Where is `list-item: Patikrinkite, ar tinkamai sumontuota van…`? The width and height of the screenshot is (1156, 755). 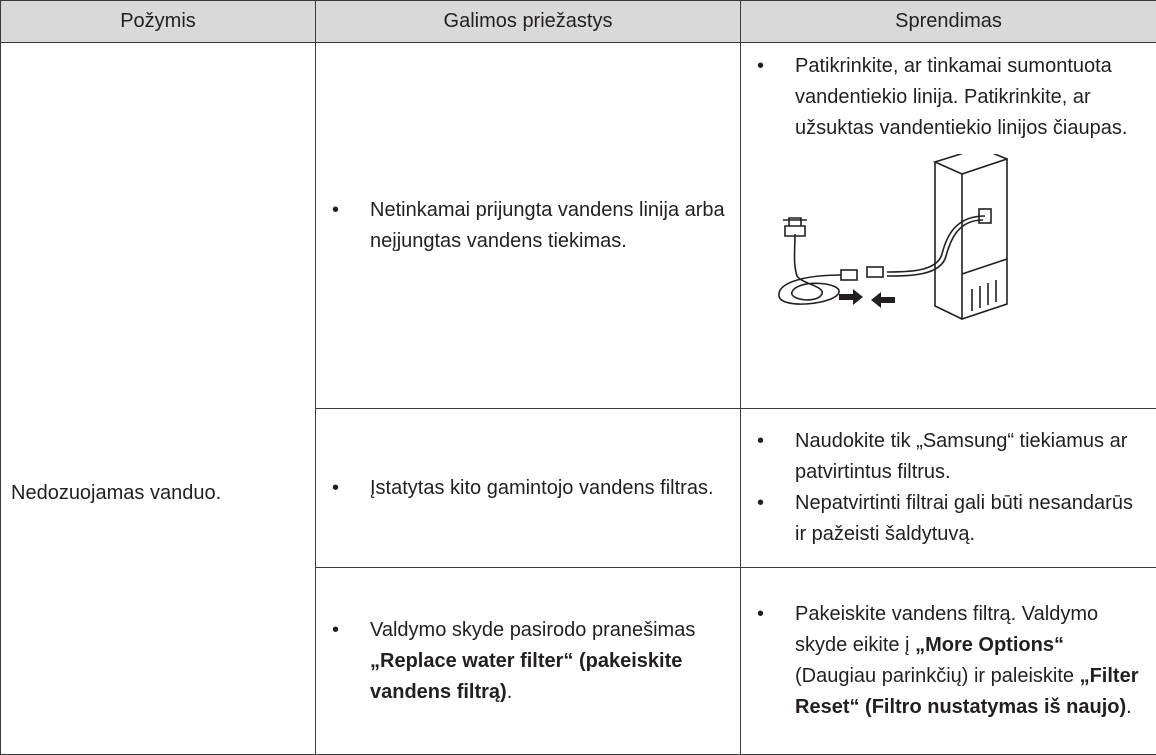
list-item: Patikrinkite, ar tinkamai sumontuota van… is located at coordinates (949, 97).